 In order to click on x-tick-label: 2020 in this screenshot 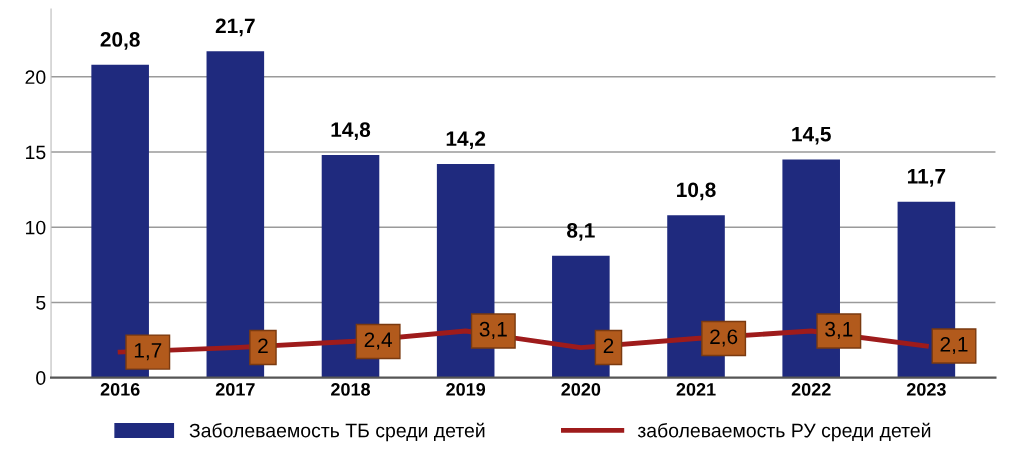, I will do `click(581, 389)`.